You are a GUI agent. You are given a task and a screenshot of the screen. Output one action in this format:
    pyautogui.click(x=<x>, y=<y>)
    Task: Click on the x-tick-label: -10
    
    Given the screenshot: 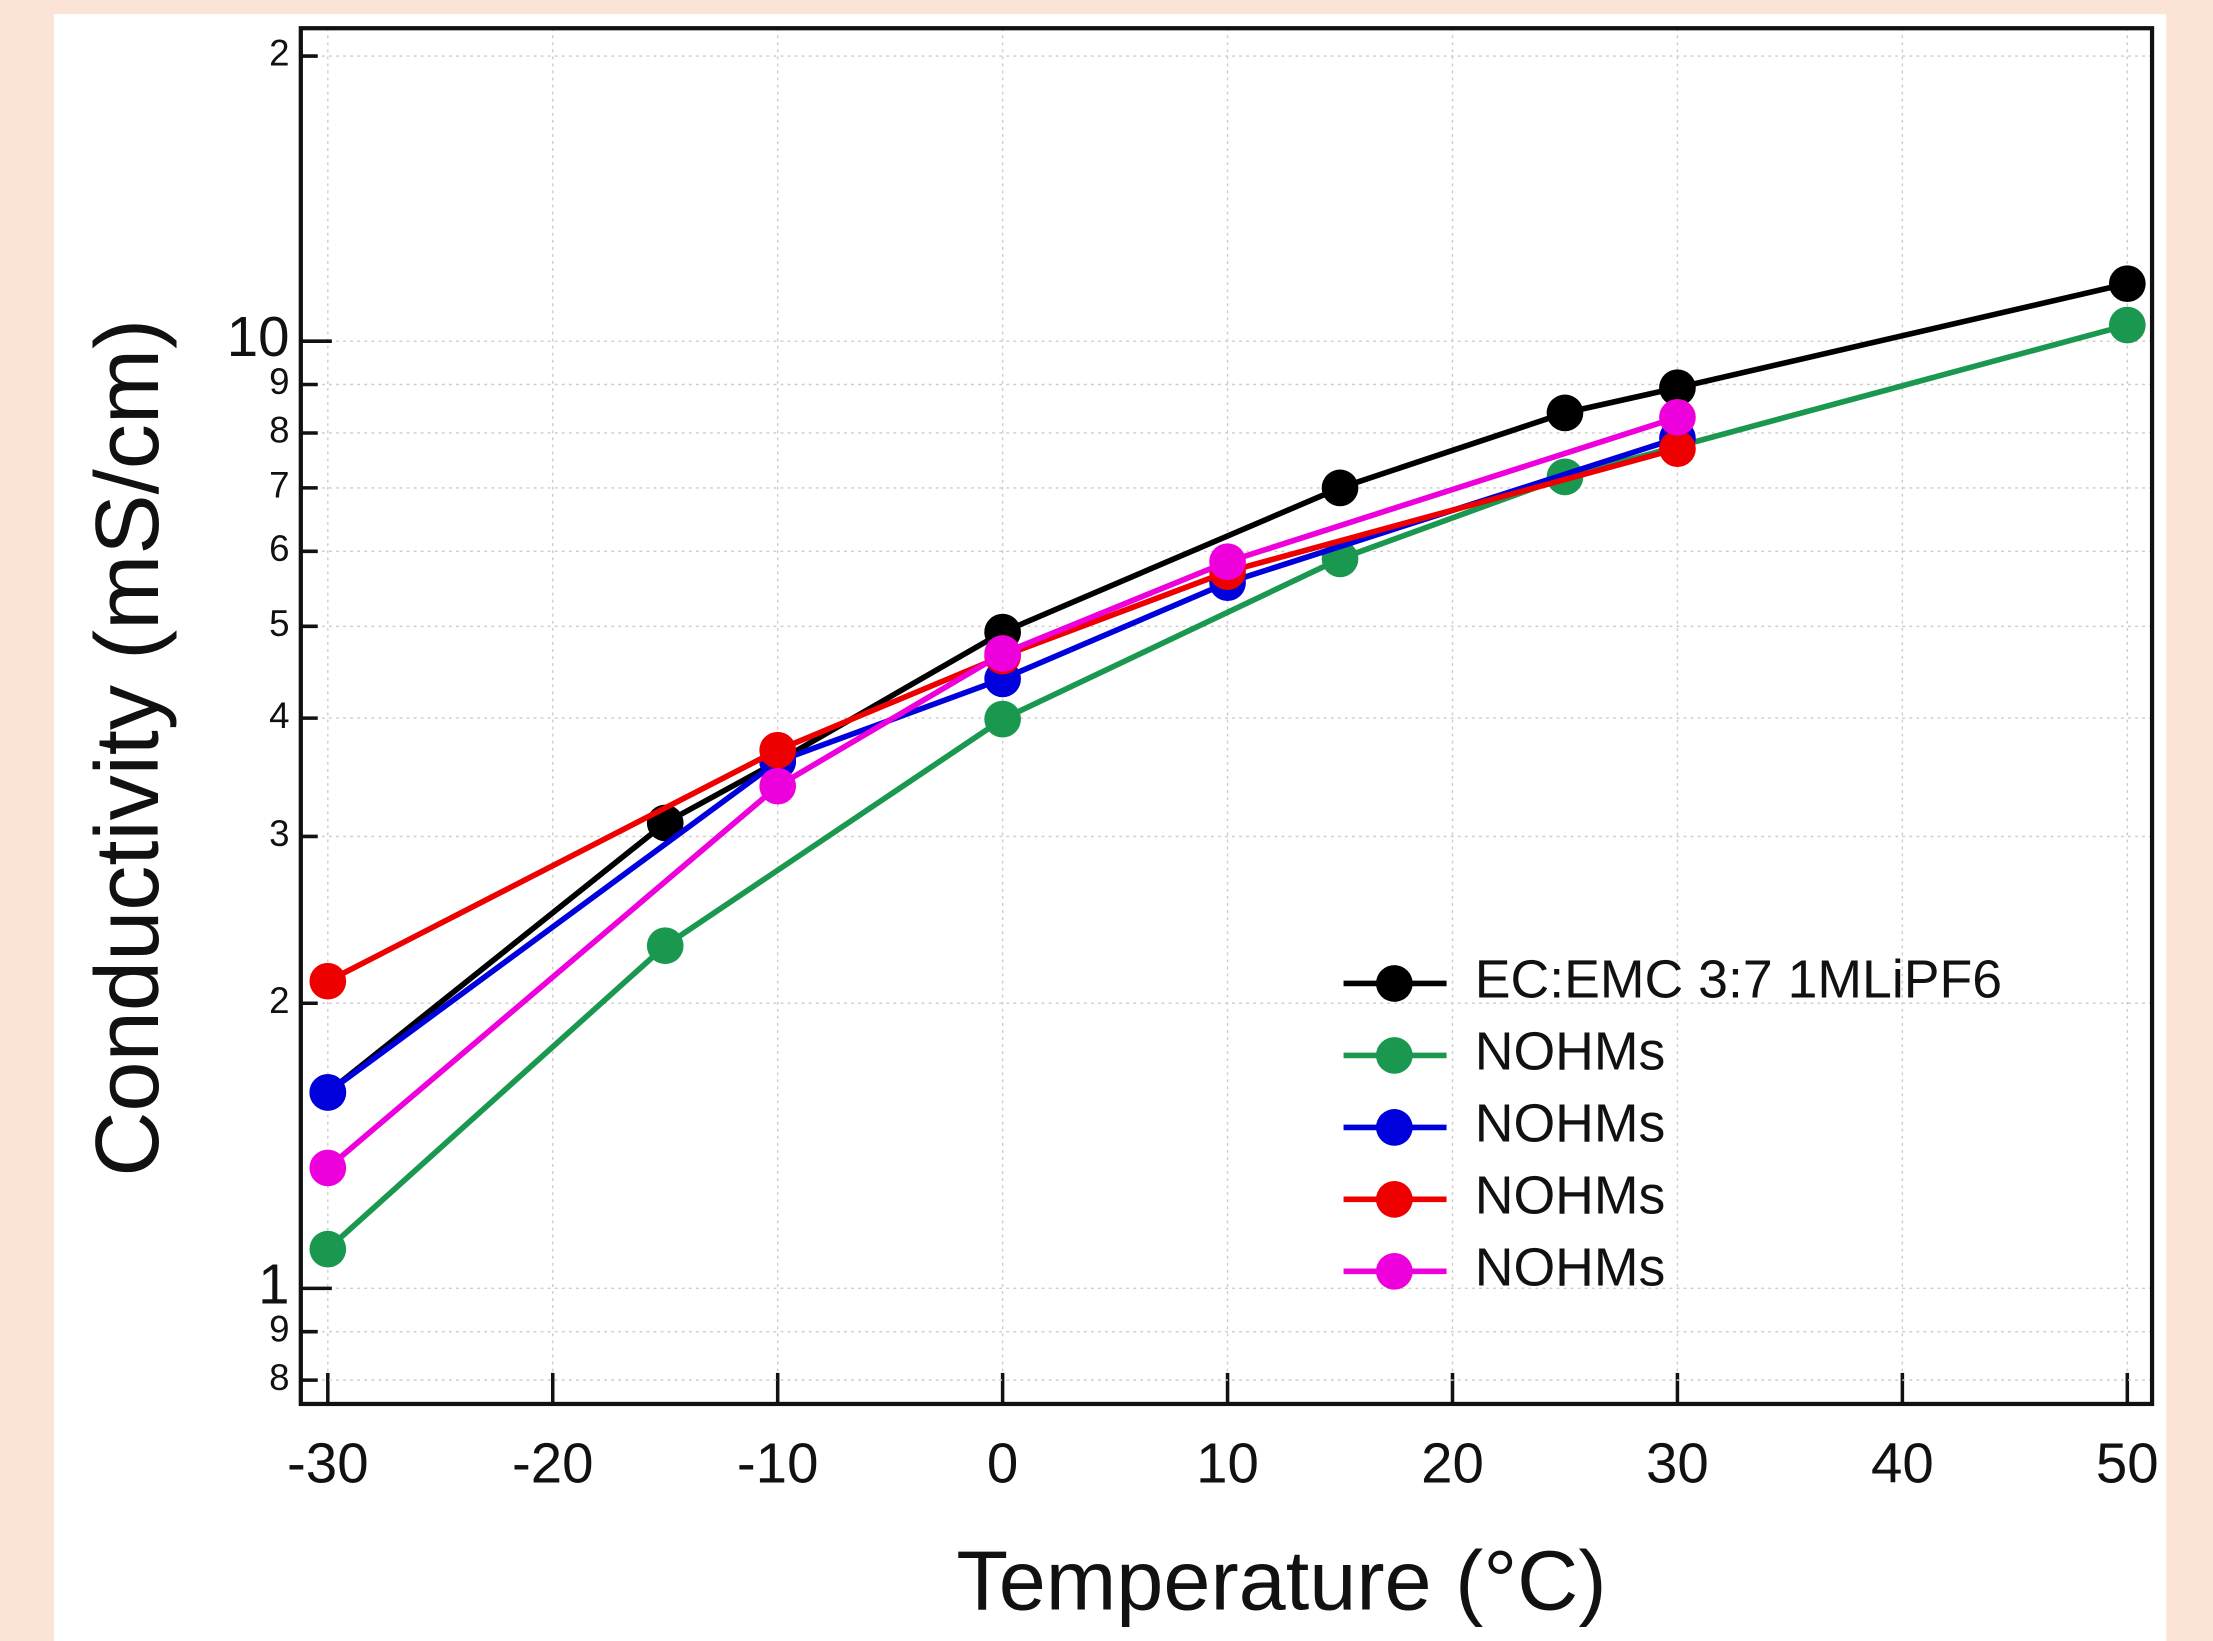 What is the action you would take?
    pyautogui.click(x=778, y=1462)
    